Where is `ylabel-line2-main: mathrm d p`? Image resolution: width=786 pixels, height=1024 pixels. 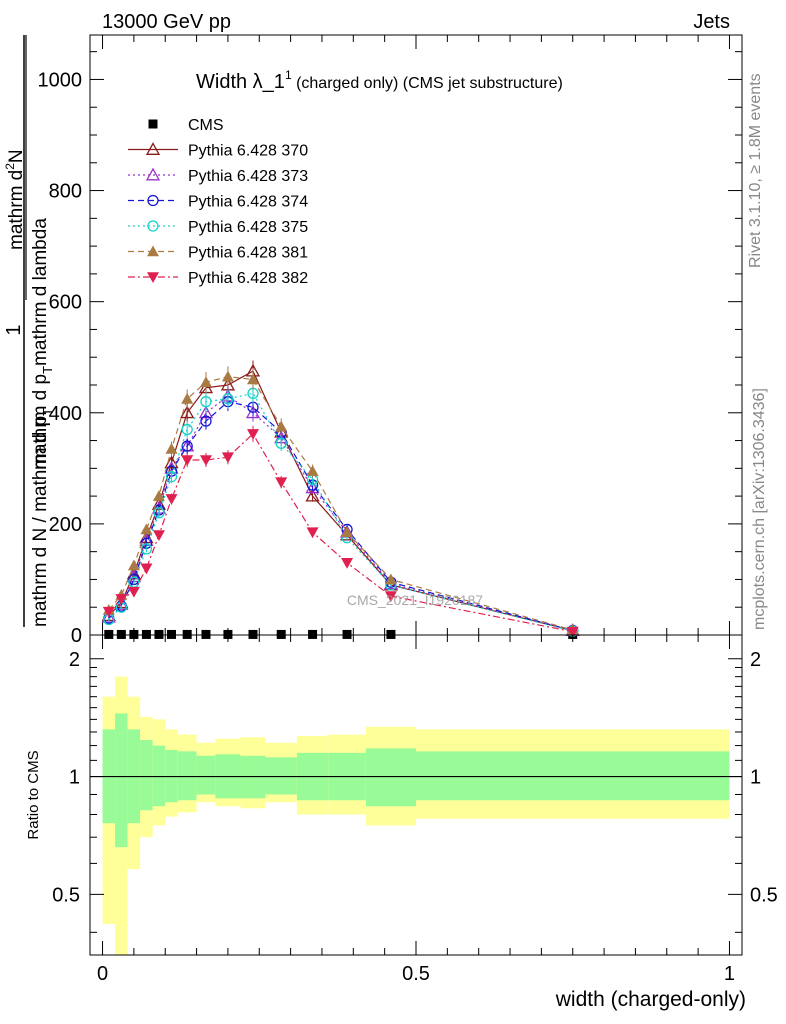 ylabel-line2-main: mathrm d p is located at coordinates (40, 422).